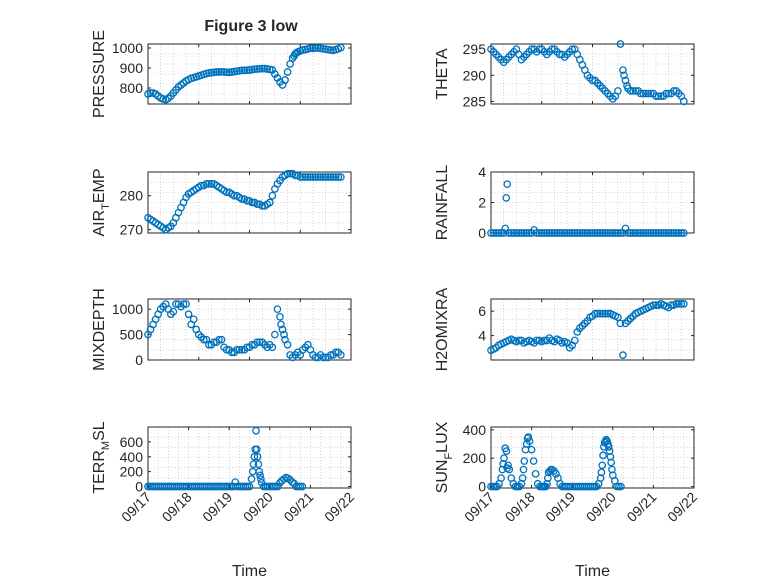 This screenshot has height=583, width=778. What do you see at coordinates (482, 172) in the screenshot?
I see `y-tick-label: 4` at bounding box center [482, 172].